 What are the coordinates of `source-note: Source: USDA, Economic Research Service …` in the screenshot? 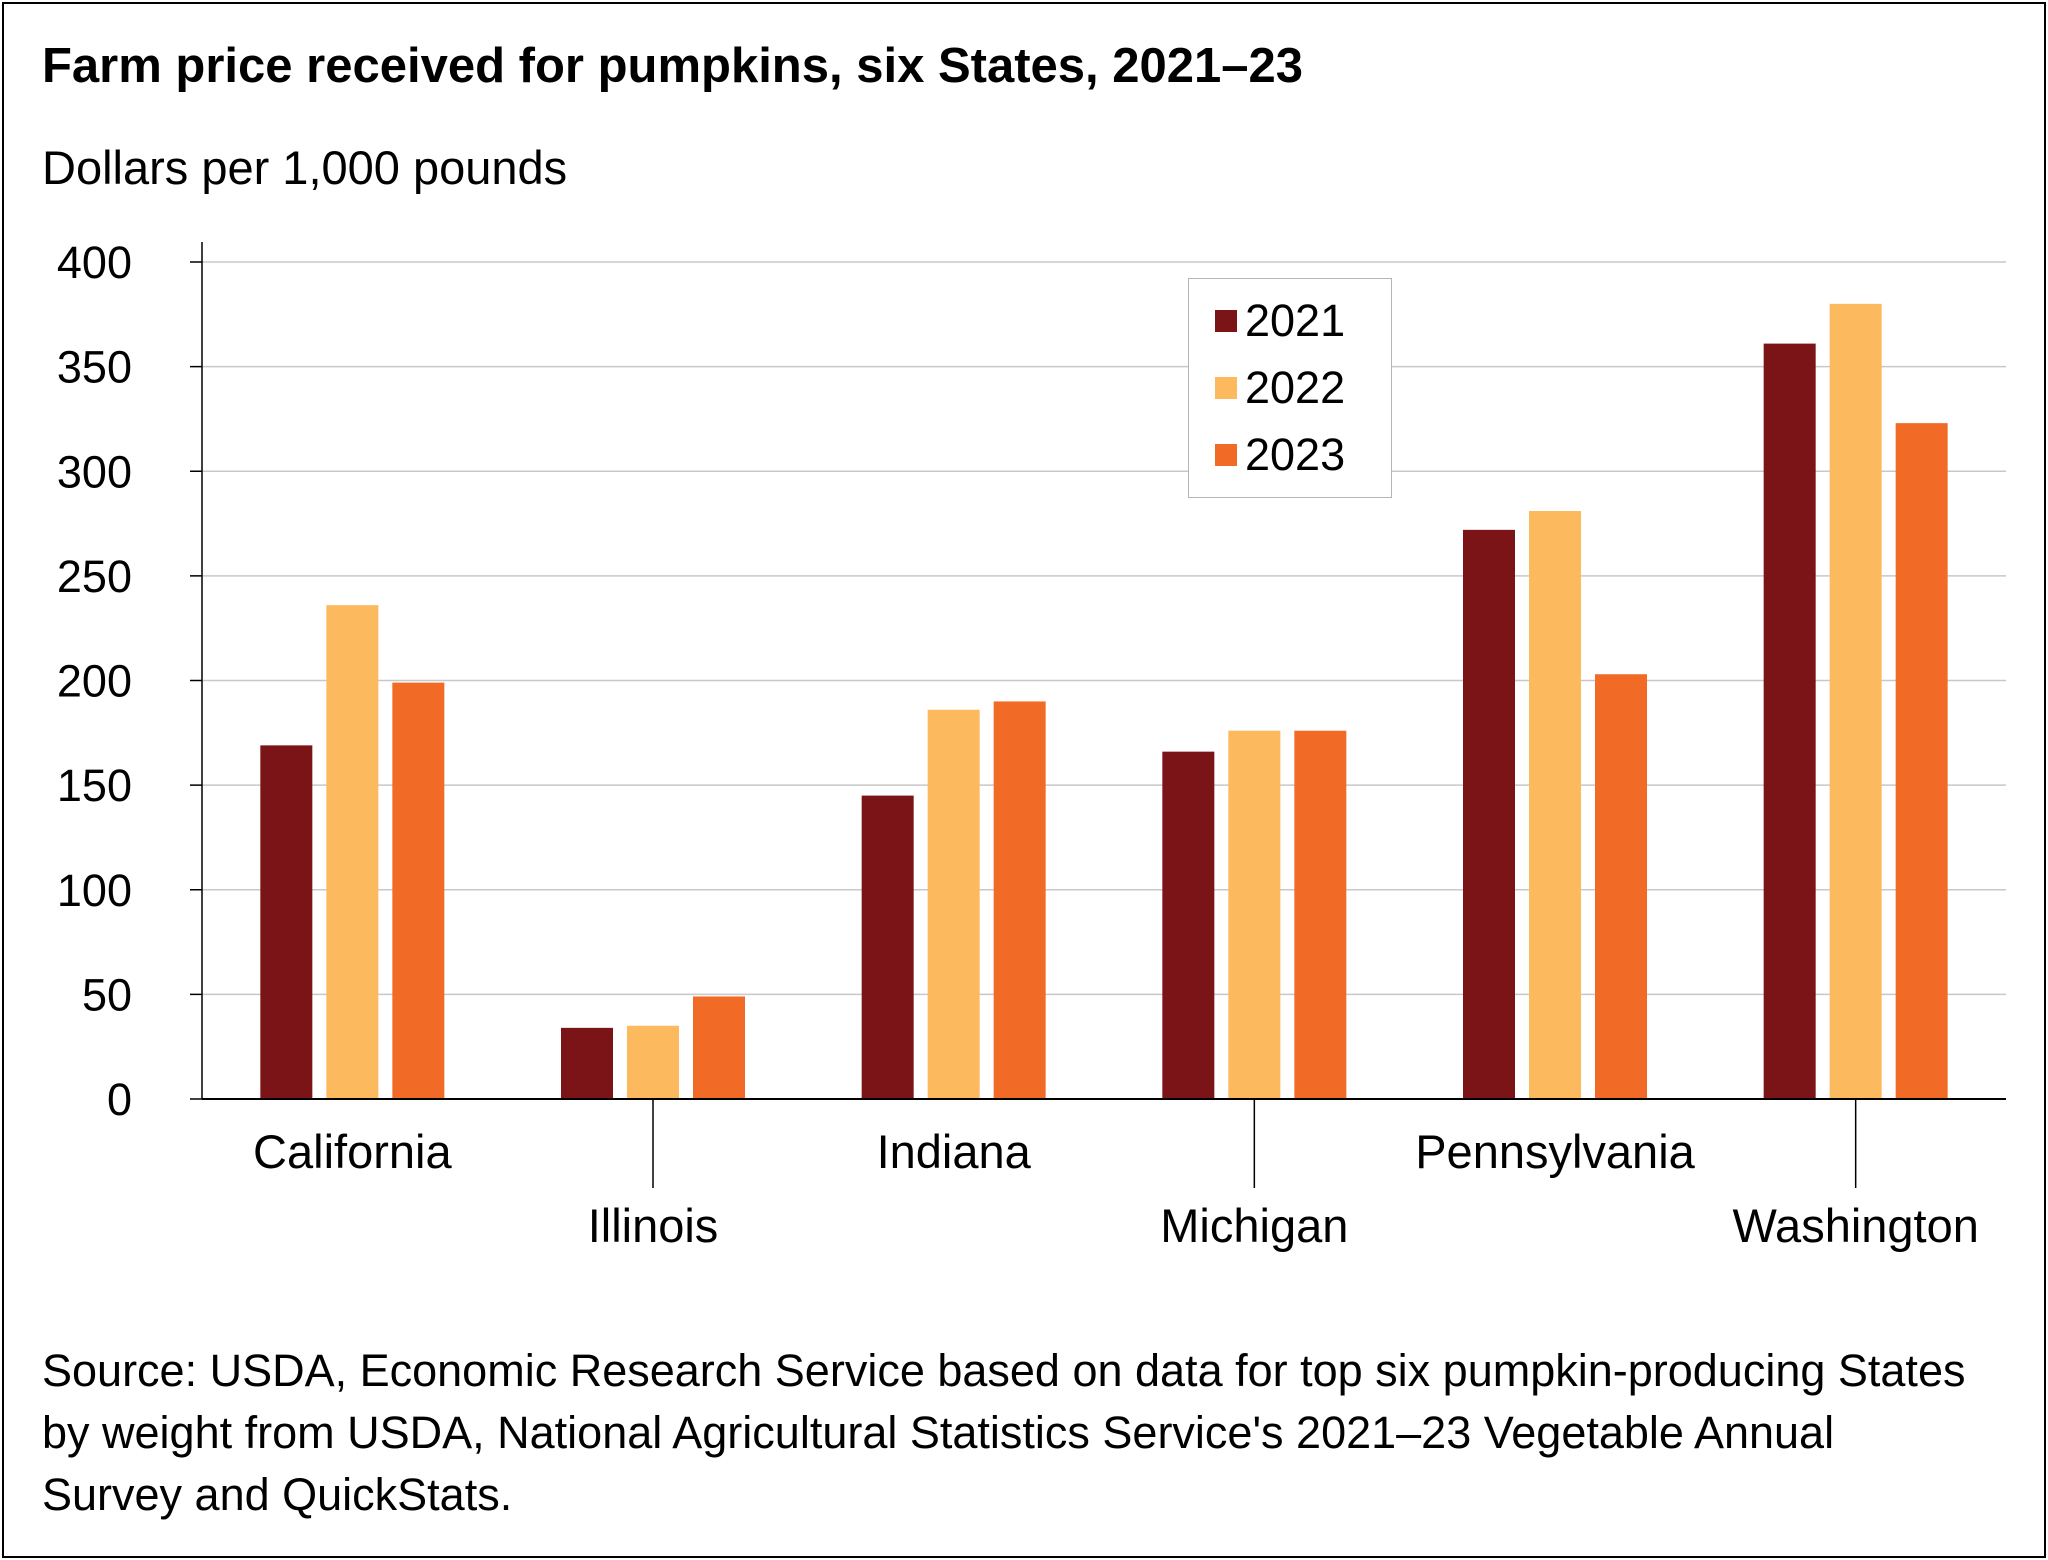 It's located at (1004, 1432).